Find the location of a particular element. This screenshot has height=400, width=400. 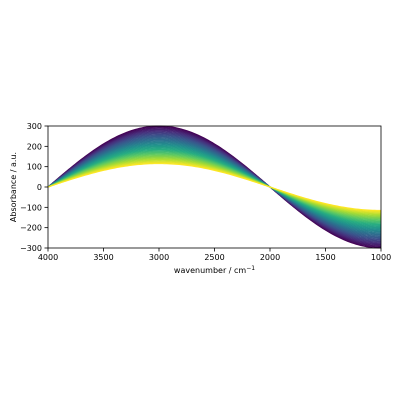

x-tick-label: 3000 is located at coordinates (159, 257).